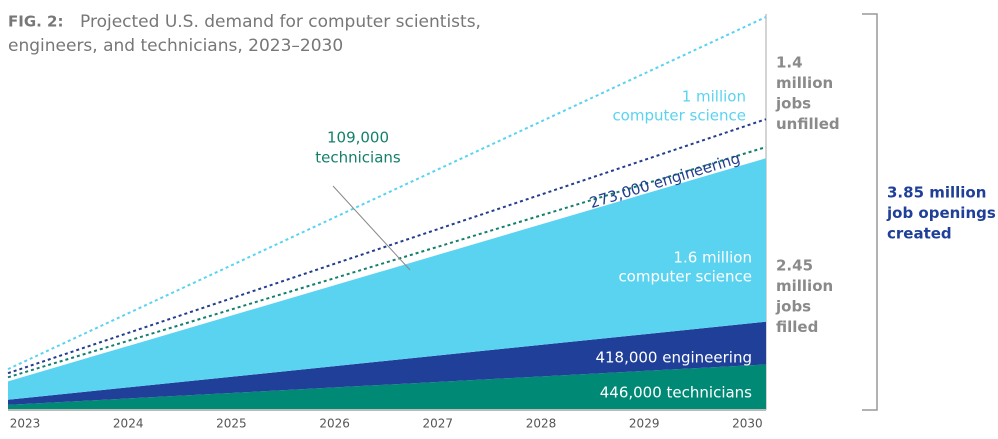 The width and height of the screenshot is (998, 439). I want to click on x-tick-label: 2025, so click(231, 424).